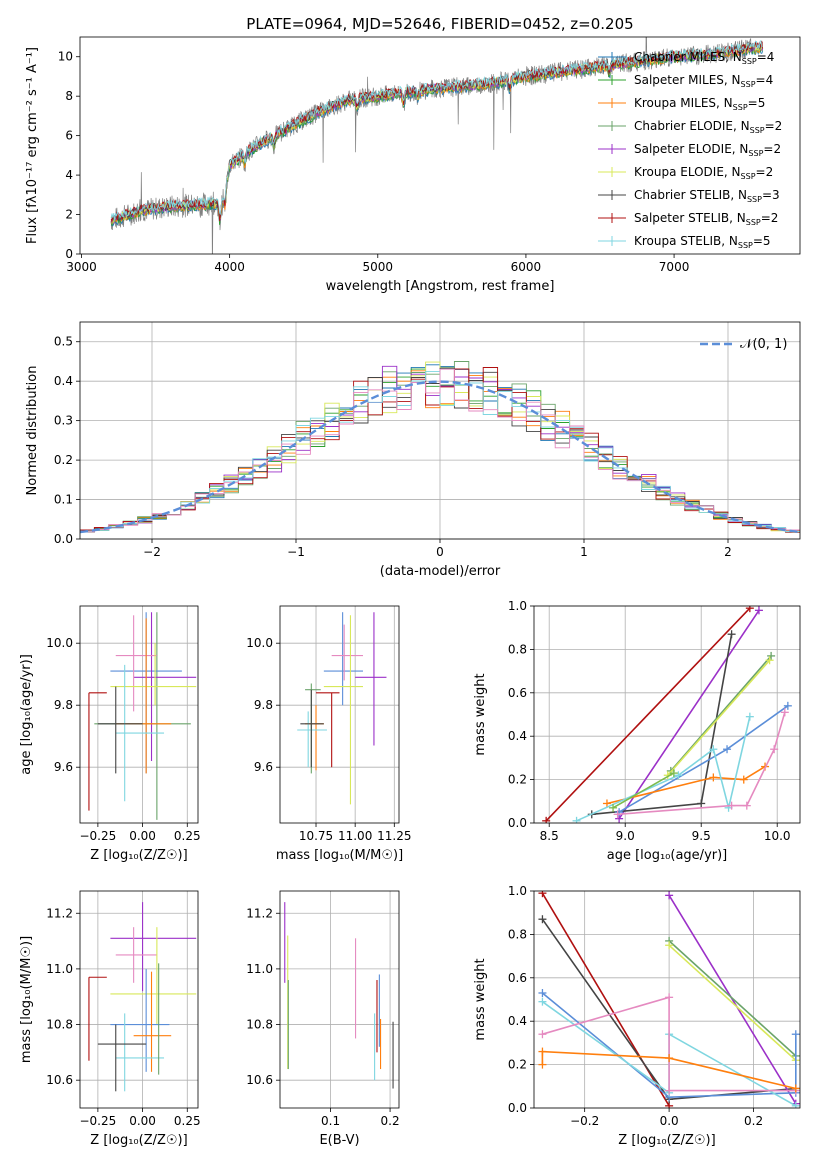 The width and height of the screenshot is (819, 1170). Describe the element at coordinates (762, 241) in the screenshot. I see `legend-label-suffix: =5` at that location.